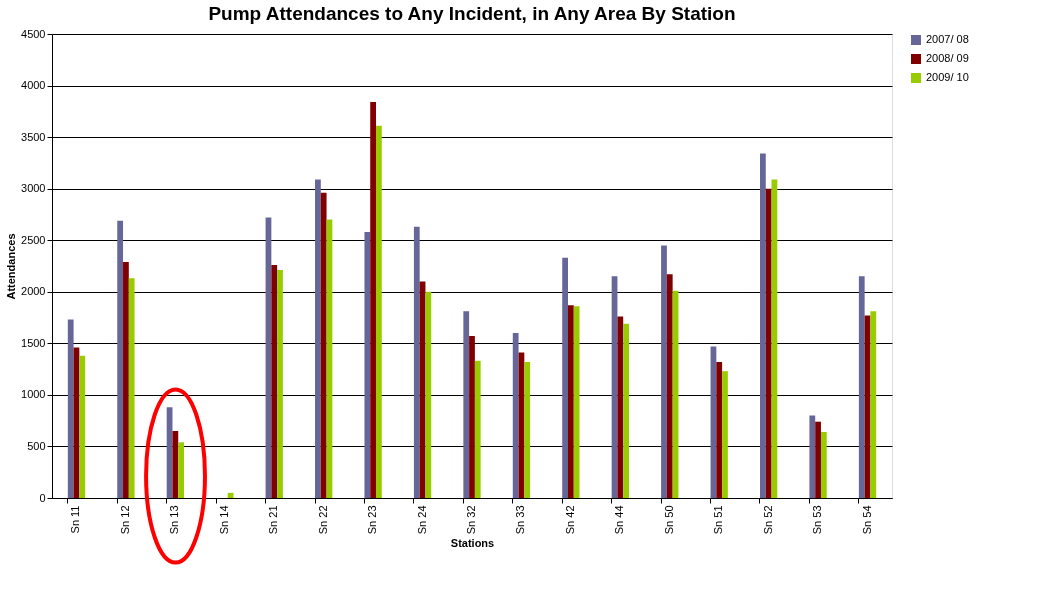 The width and height of the screenshot is (1048, 596). What do you see at coordinates (668, 520) in the screenshot?
I see `x-tick-label: Sn 50` at bounding box center [668, 520].